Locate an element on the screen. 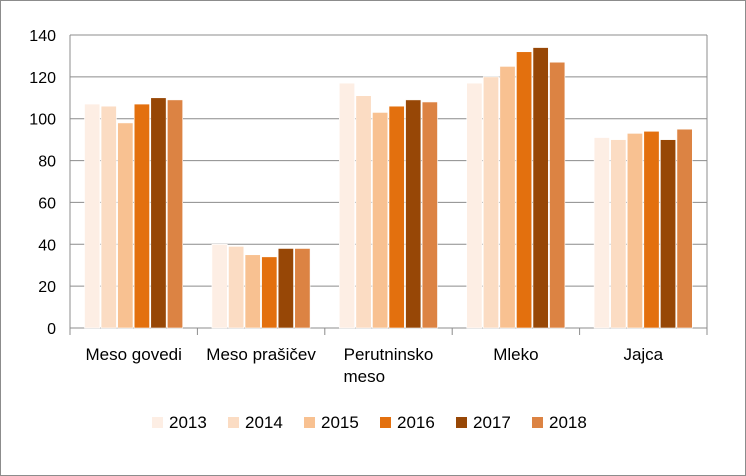  y-tick-label: 140 is located at coordinates (42, 36).